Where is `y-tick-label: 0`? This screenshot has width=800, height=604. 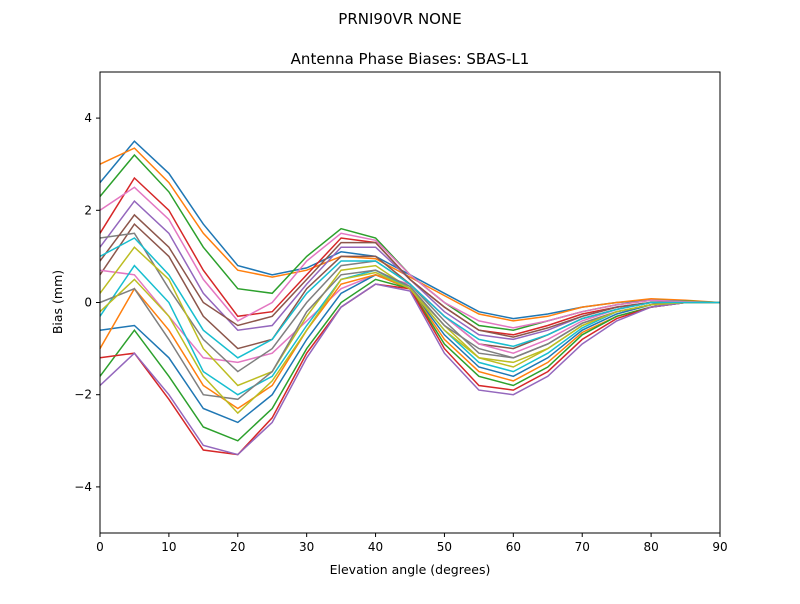 y-tick-label: 0 is located at coordinates (88, 303).